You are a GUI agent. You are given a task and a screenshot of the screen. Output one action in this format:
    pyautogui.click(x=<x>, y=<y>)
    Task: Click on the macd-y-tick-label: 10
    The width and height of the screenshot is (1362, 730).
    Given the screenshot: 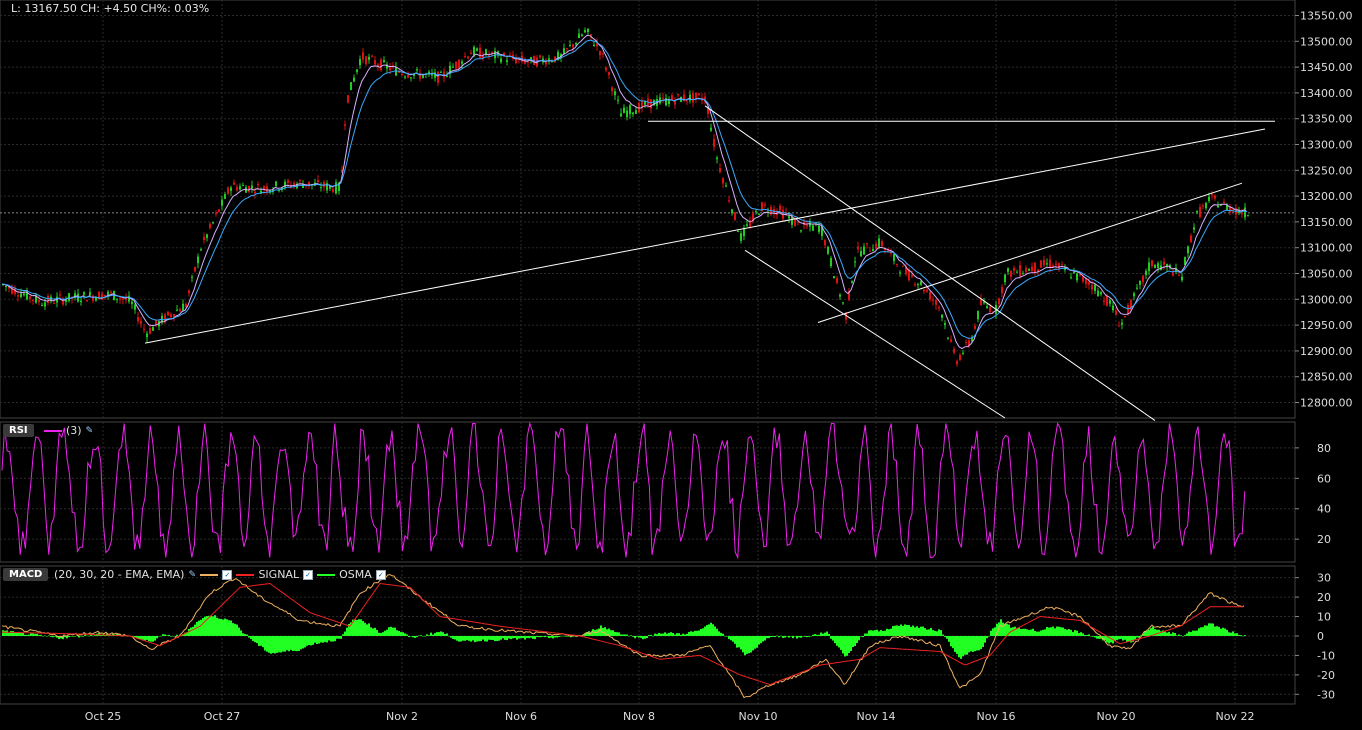 What is the action you would take?
    pyautogui.click(x=1324, y=617)
    